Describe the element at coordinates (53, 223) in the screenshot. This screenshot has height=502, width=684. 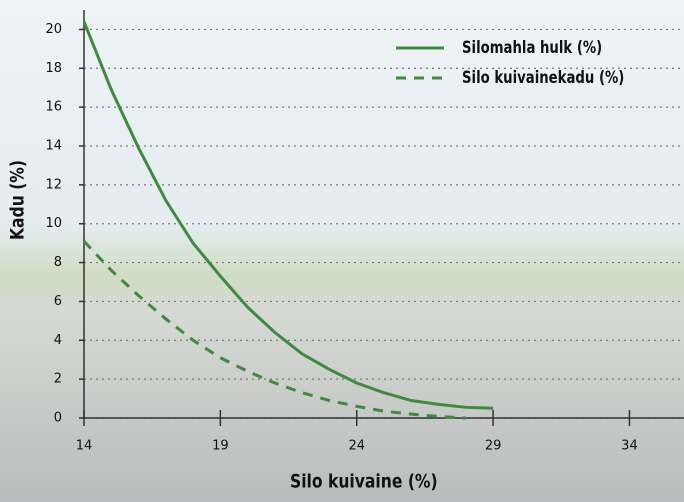
I see `y-tick-label: 10` at that location.